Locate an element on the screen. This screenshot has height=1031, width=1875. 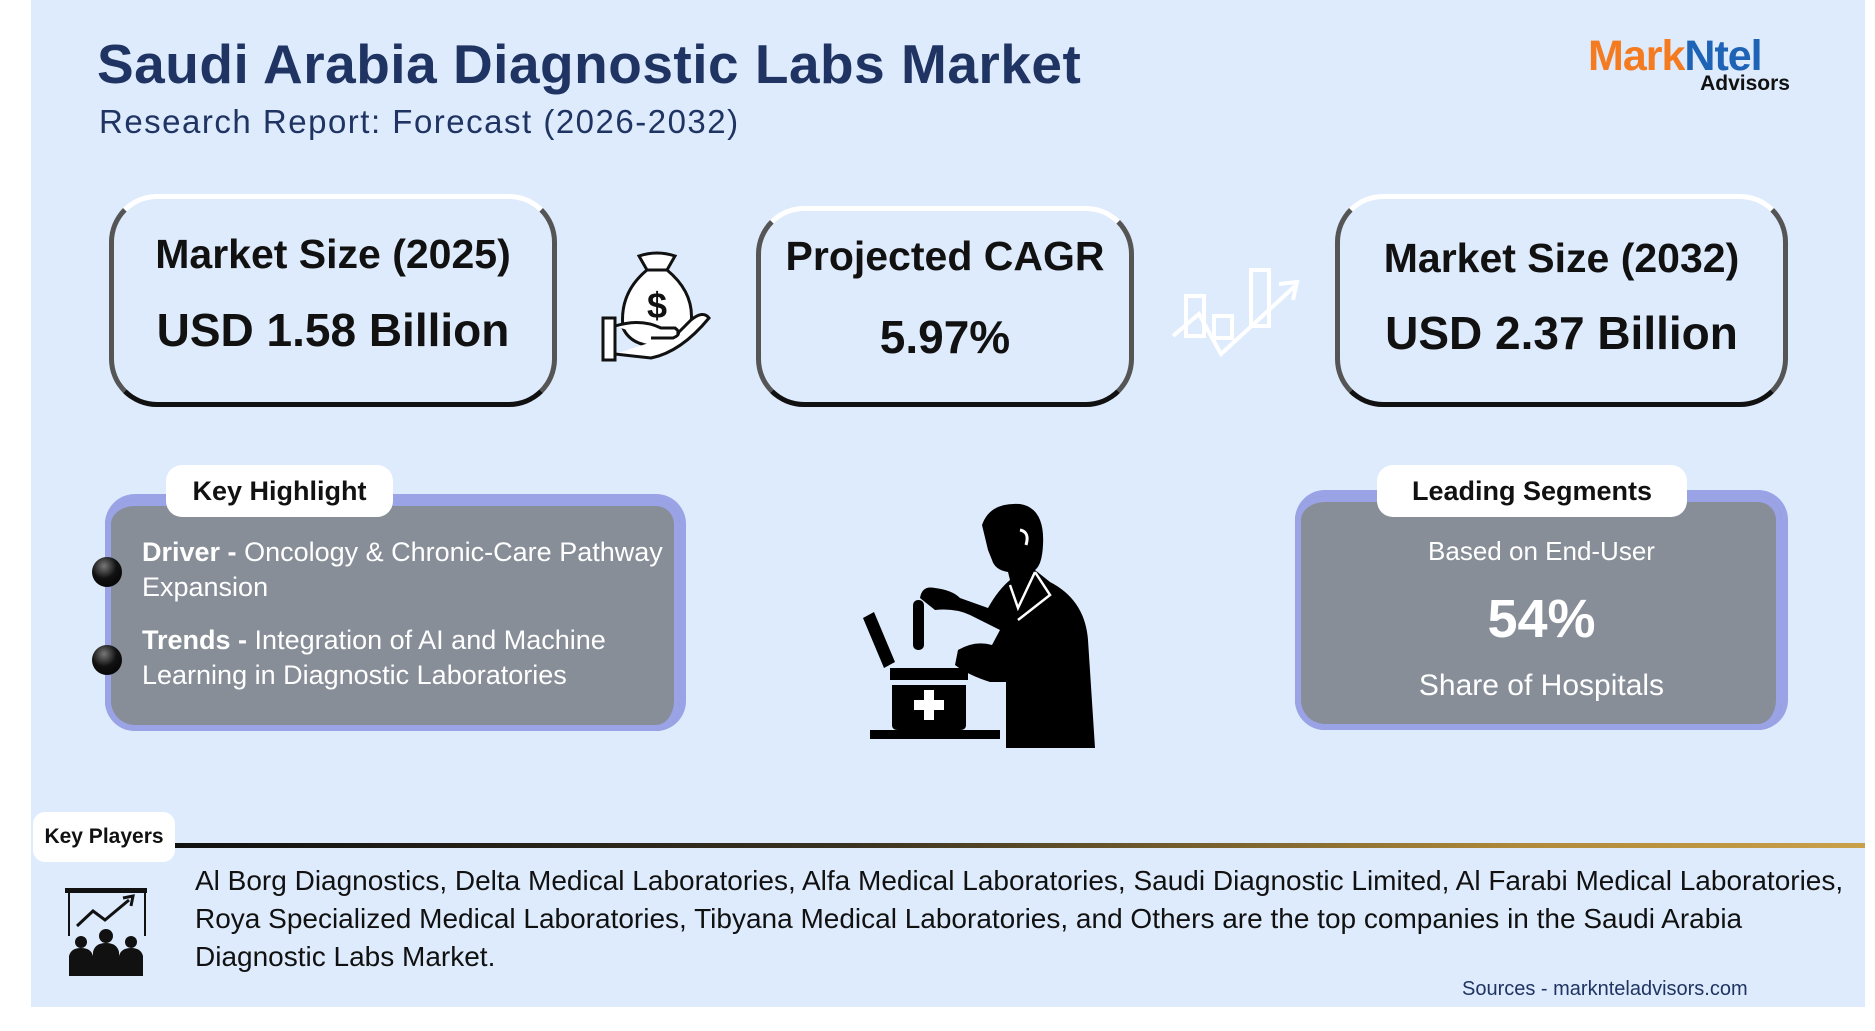
sources-link: Sources - marknteladvisors.com is located at coordinates (1605, 989).